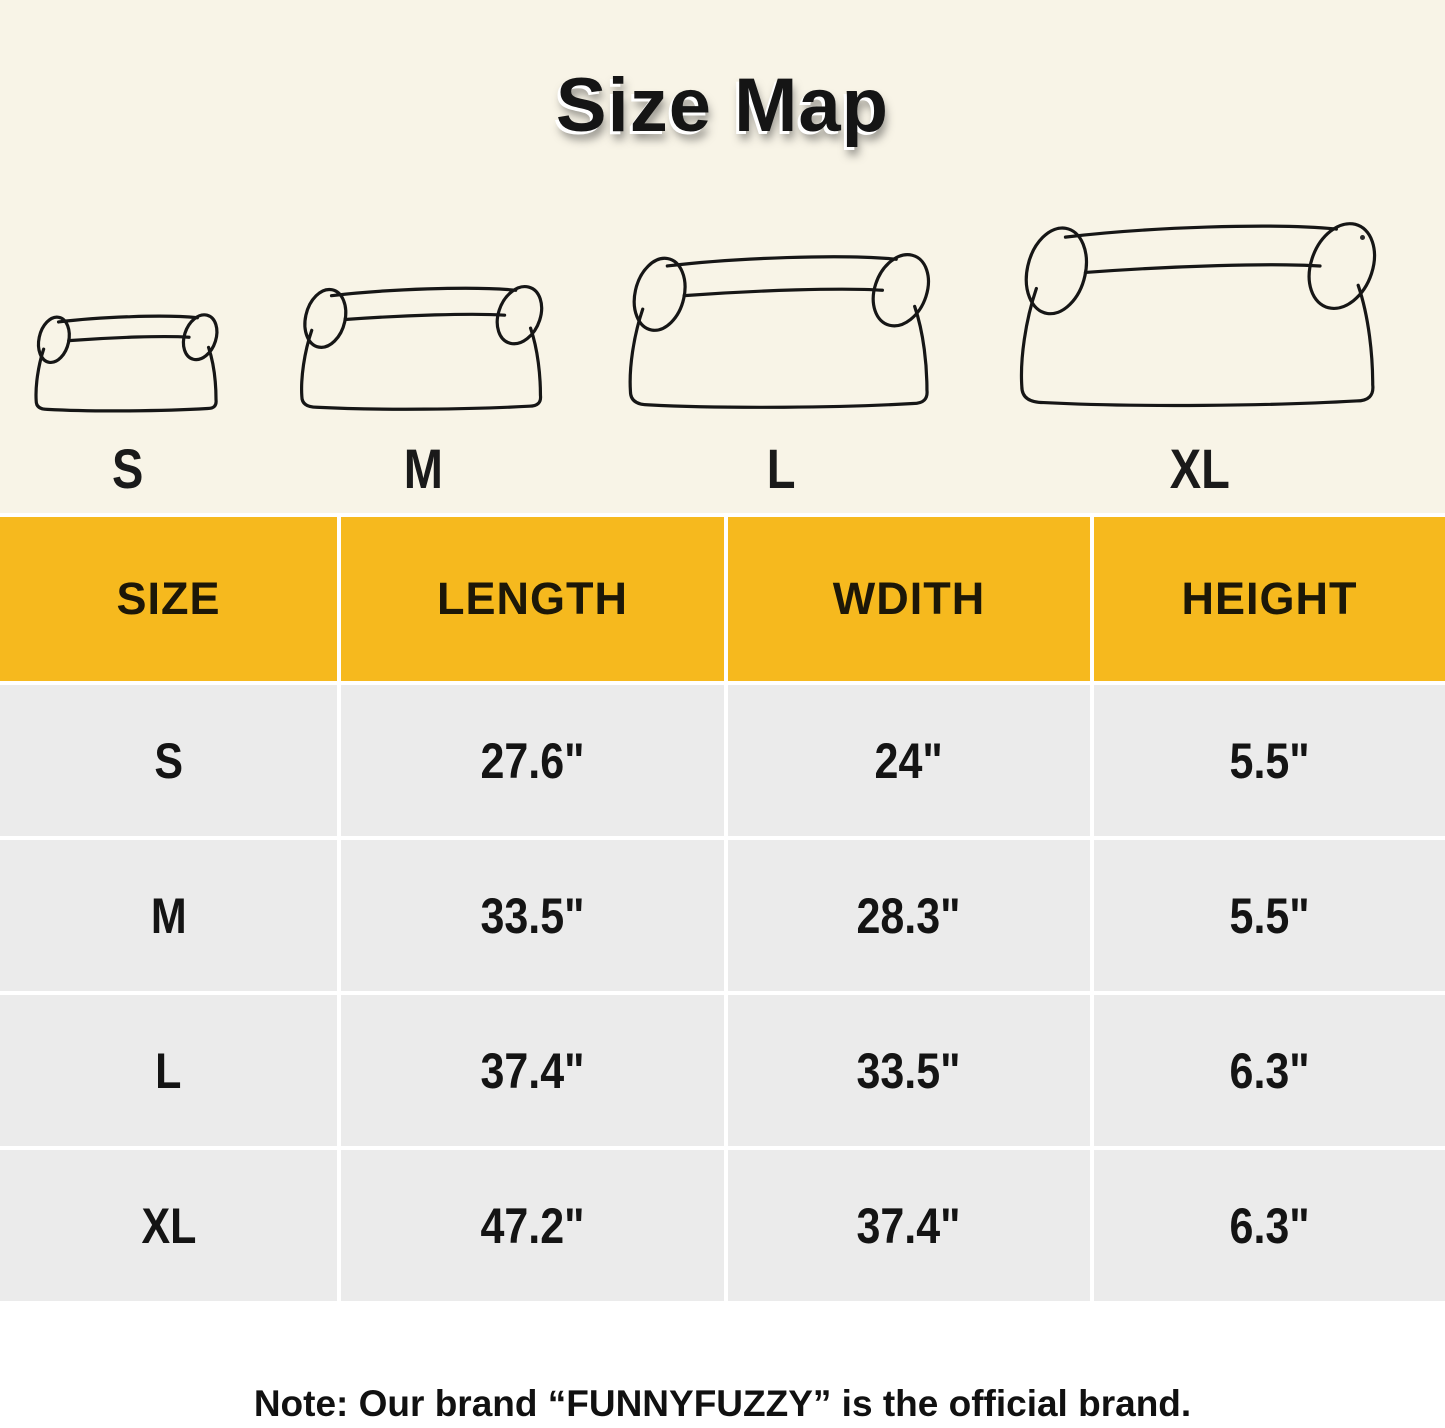 This screenshot has height=1428, width=1445. I want to click on sofa-m-icon, so click(423, 345).